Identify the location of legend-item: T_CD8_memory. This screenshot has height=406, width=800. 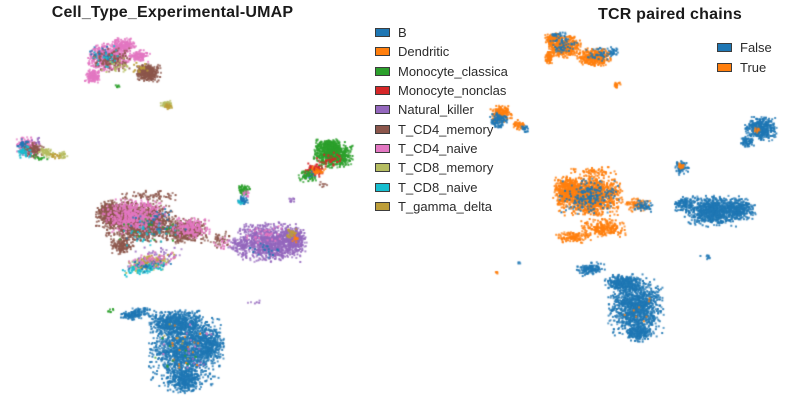
(454, 167).